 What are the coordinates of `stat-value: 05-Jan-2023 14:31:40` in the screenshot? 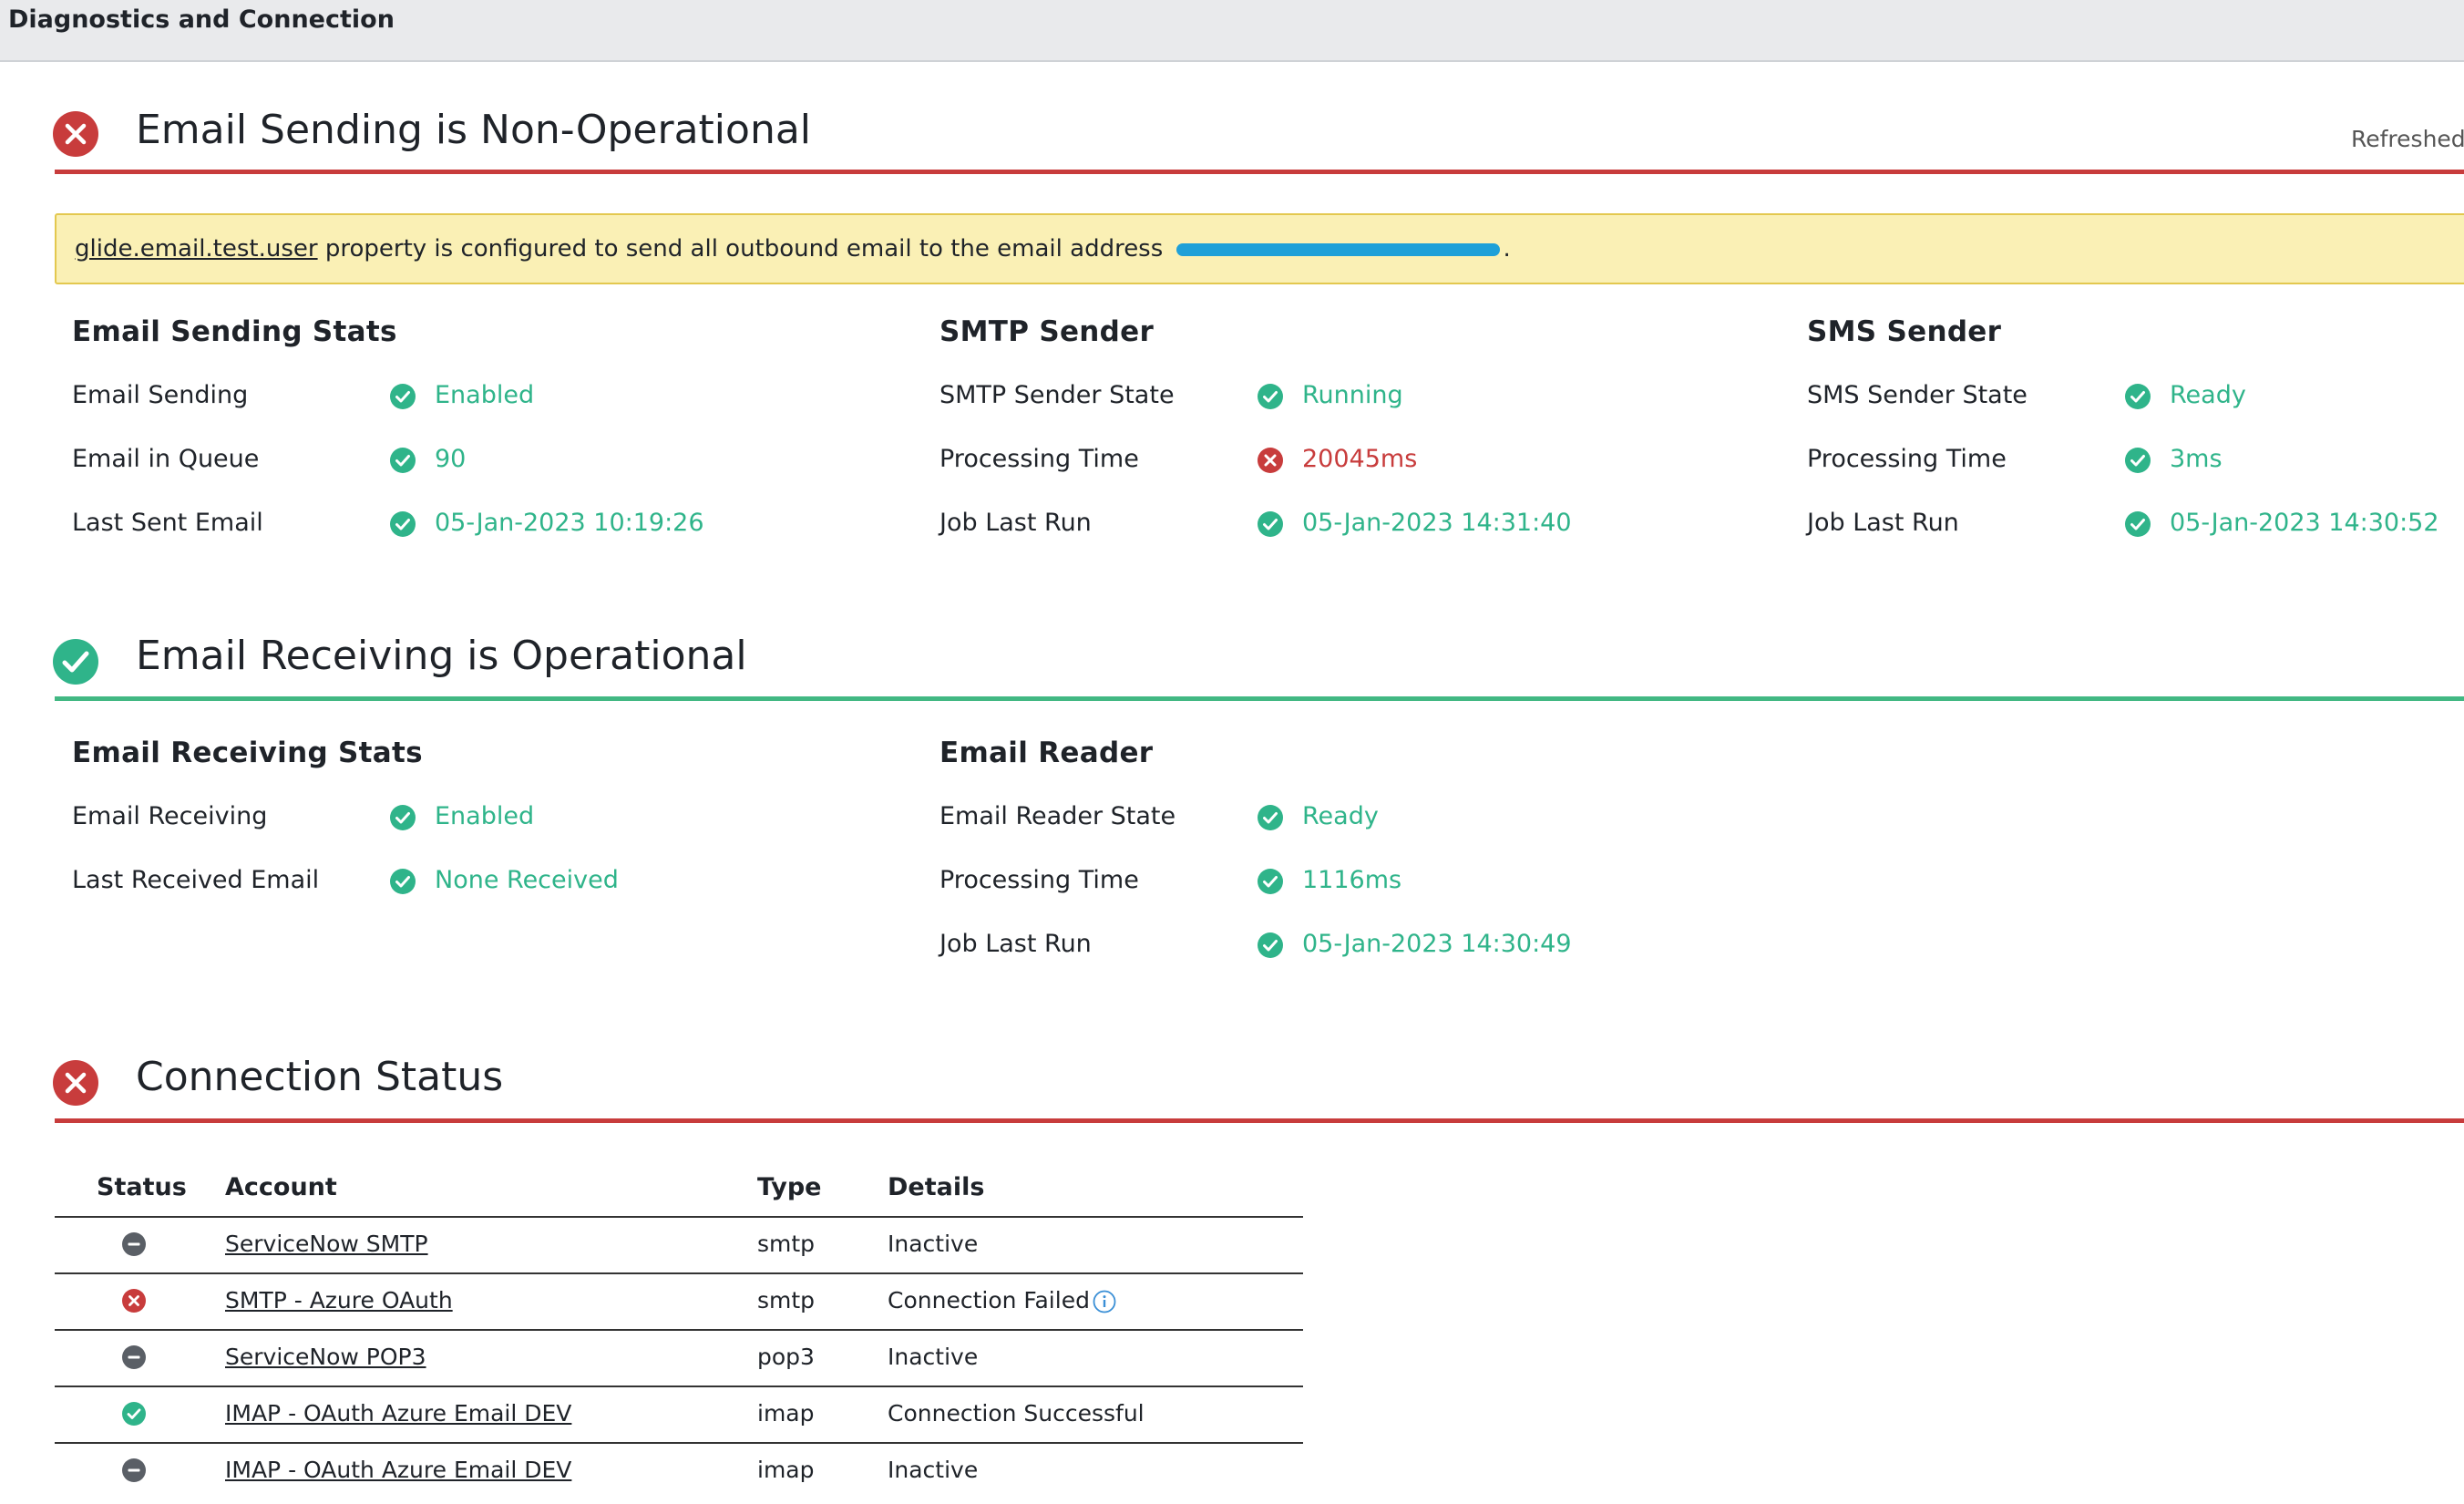 It's located at (1437, 523).